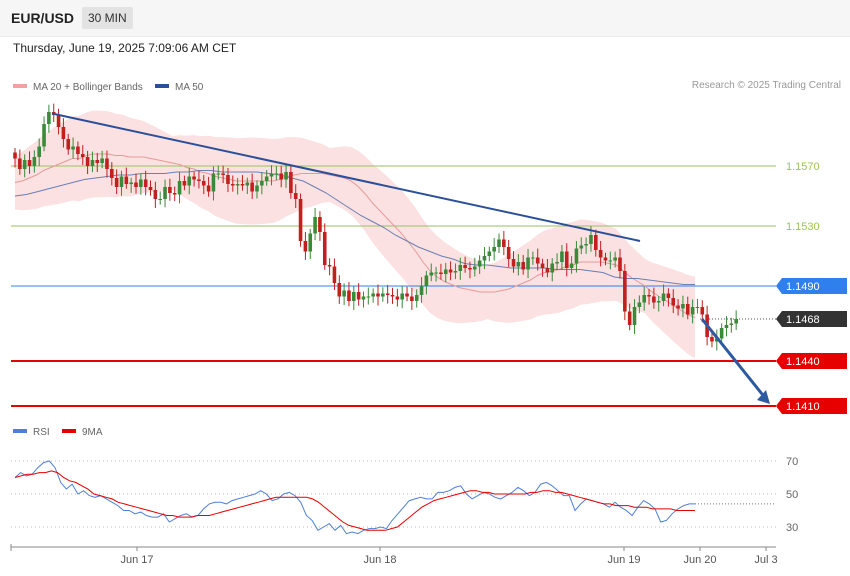  I want to click on price-legend: MA 20 + Bollinger Bands MA 50, so click(108, 87).